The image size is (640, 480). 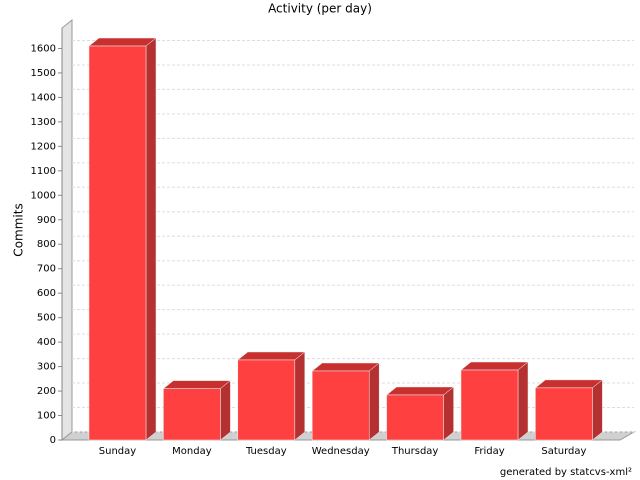 What do you see at coordinates (43, 146) in the screenshot?
I see `y-tick-label: 1200` at bounding box center [43, 146].